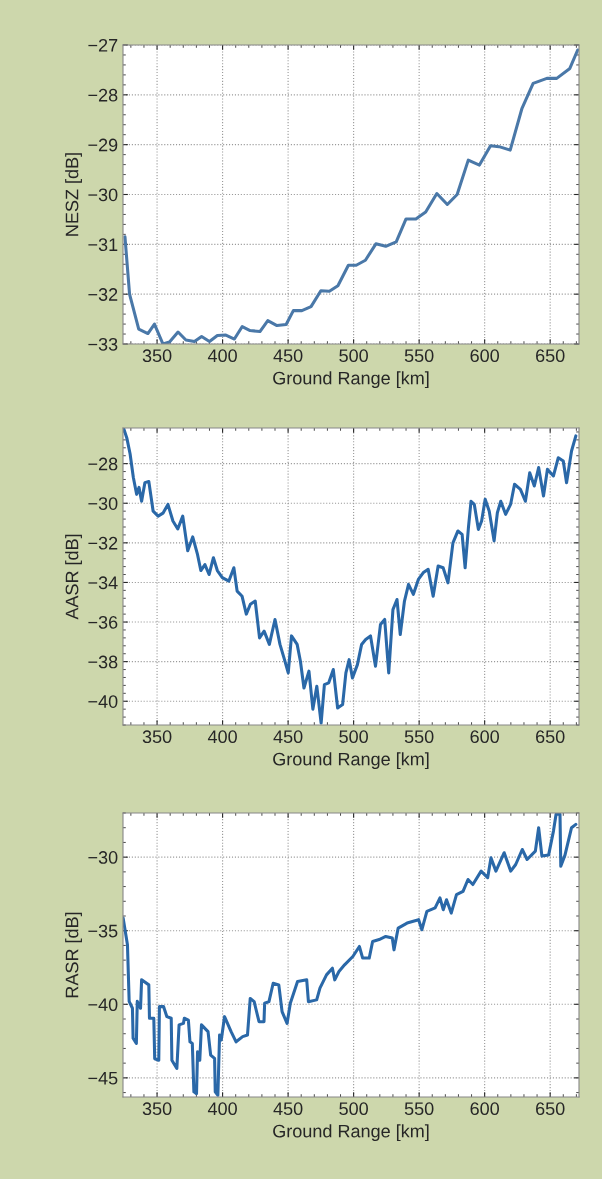 Image resolution: width=602 pixels, height=1179 pixels. Describe the element at coordinates (73, 194) in the screenshot. I see `y-axis-title: NESZ [dB]` at that location.